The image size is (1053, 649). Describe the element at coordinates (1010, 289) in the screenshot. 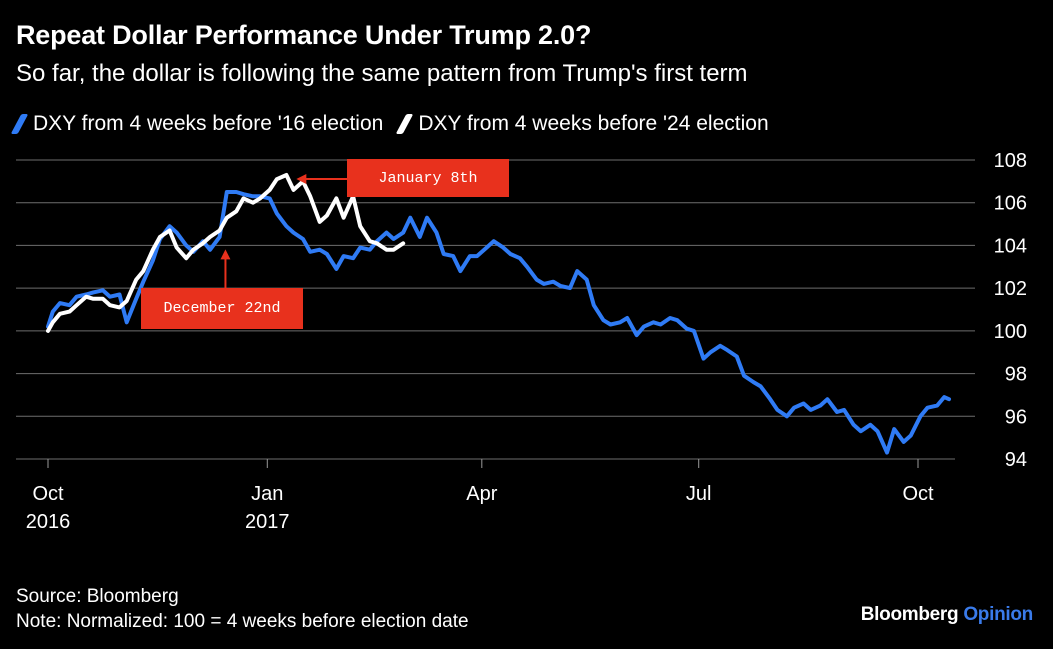

I see `y-tick-label-102: 102` at that location.